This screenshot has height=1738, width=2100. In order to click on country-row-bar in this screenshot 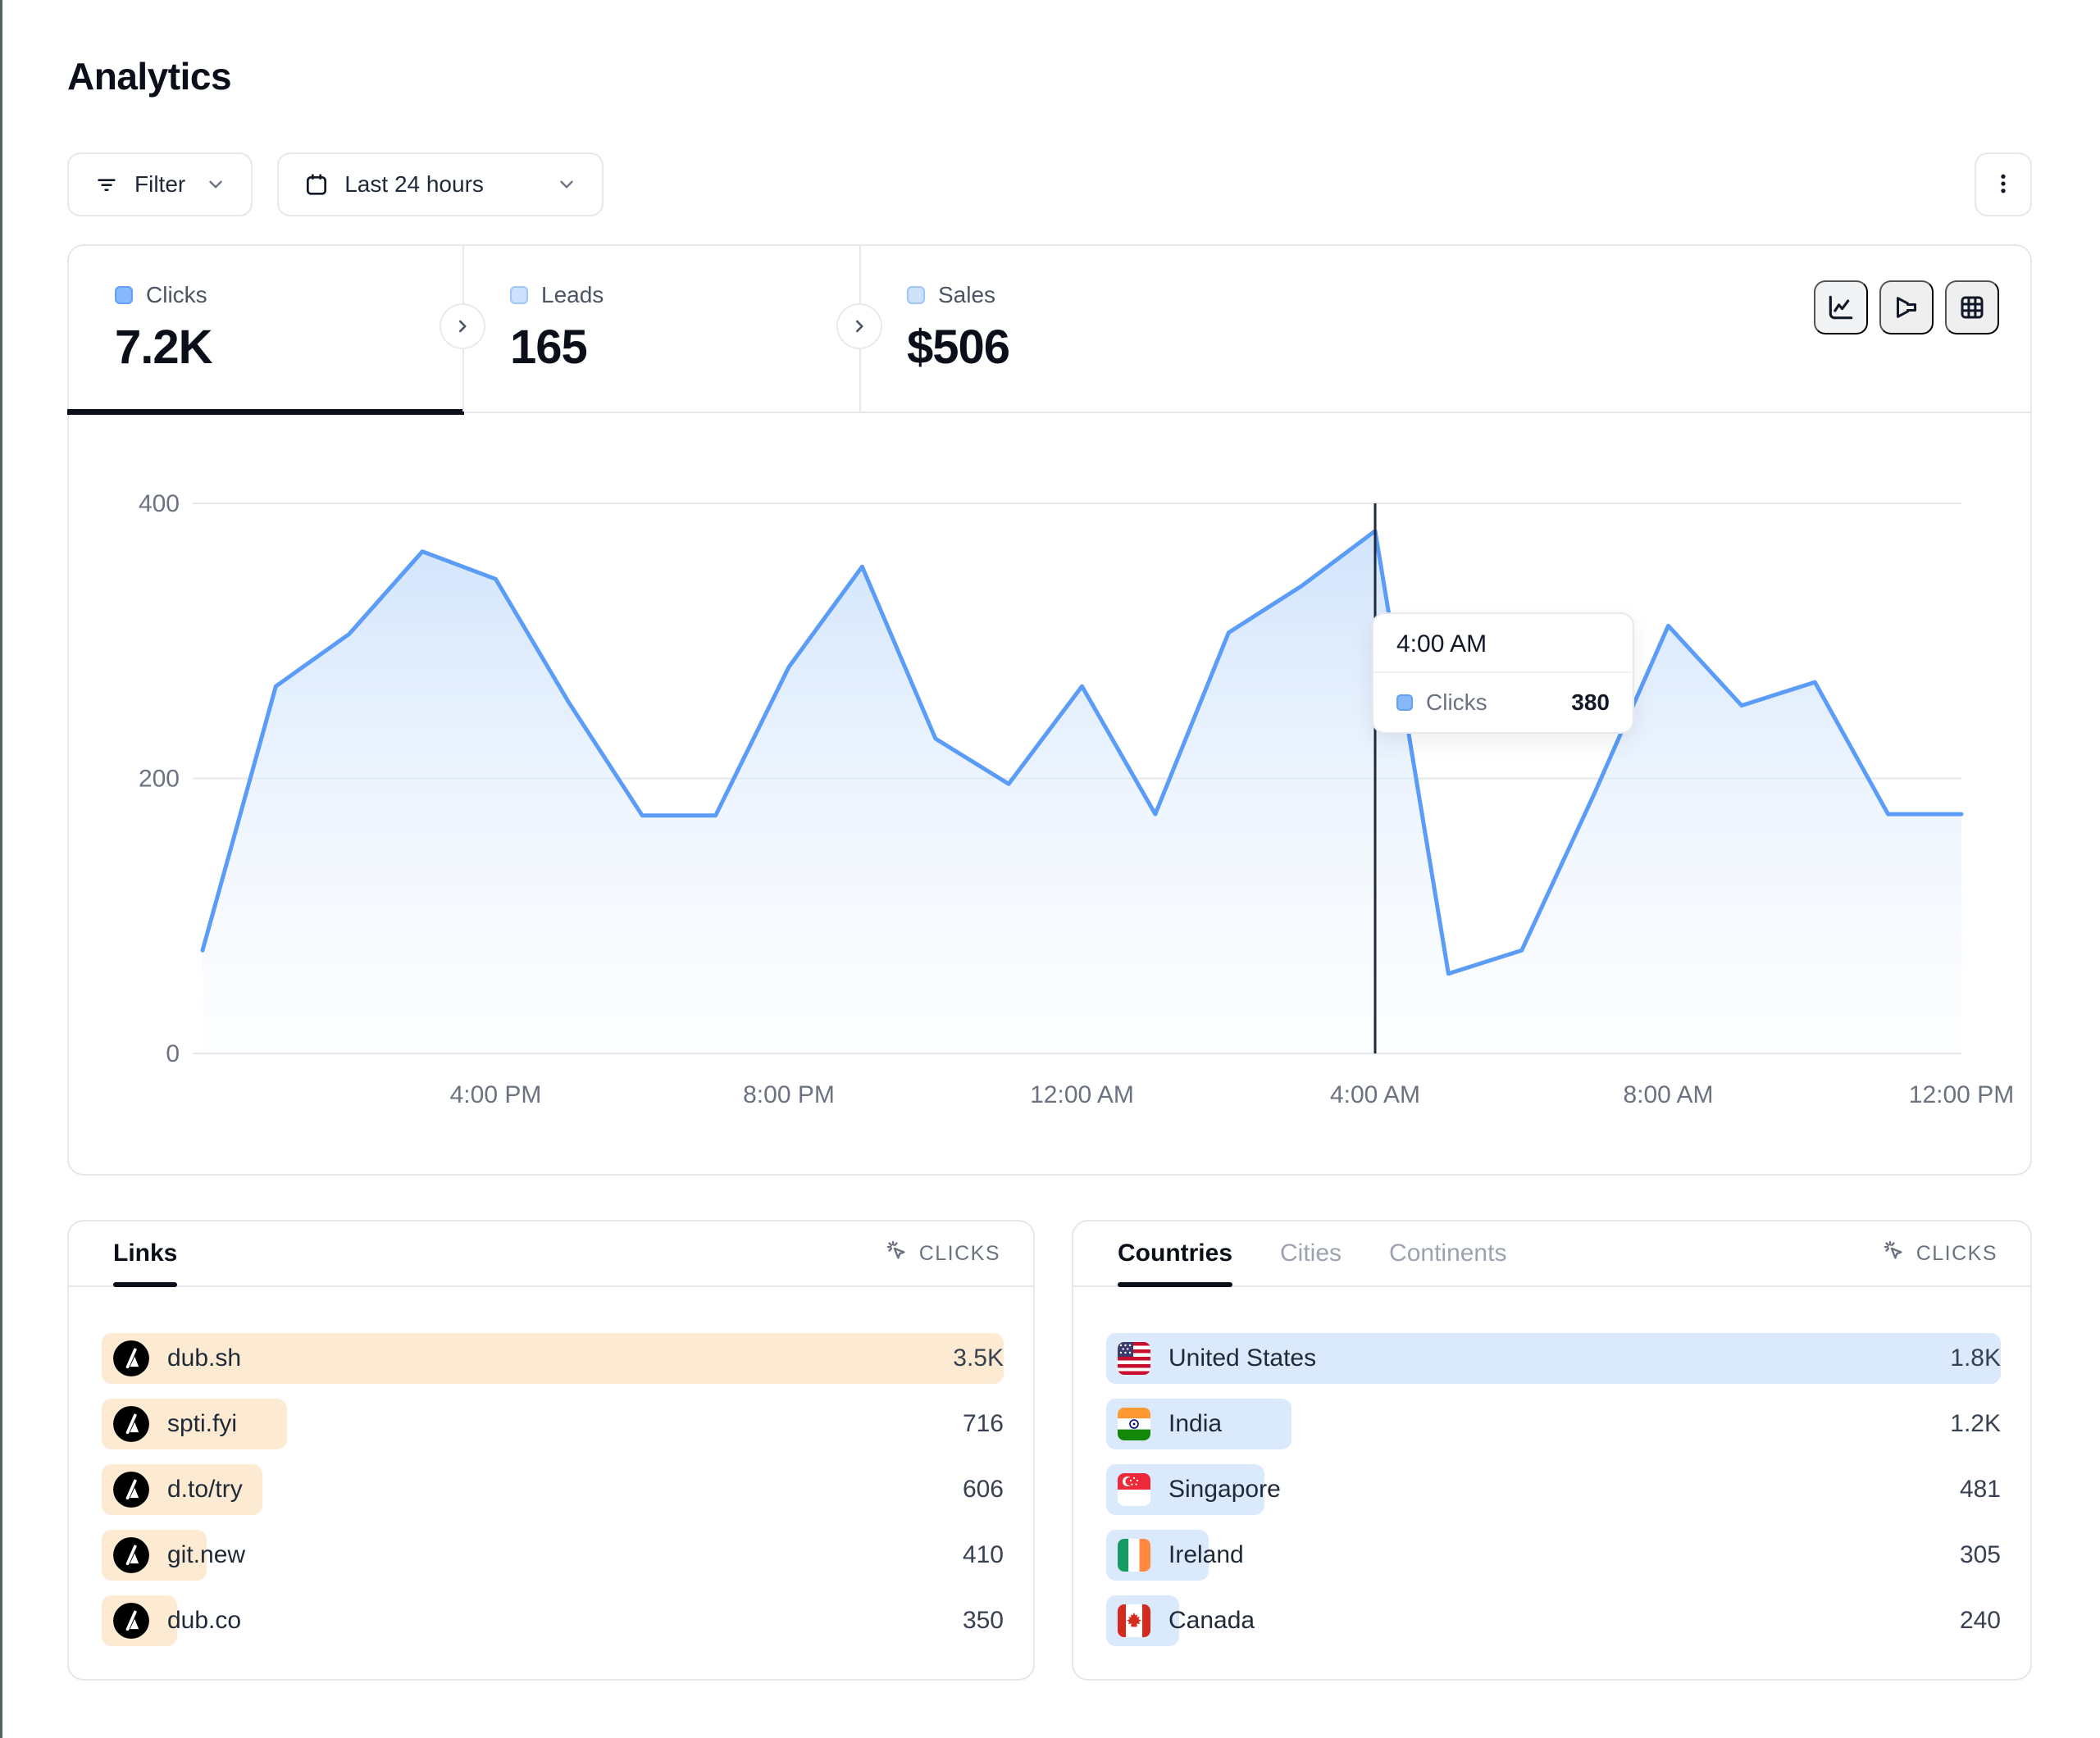, I will do `click(1553, 1358)`.